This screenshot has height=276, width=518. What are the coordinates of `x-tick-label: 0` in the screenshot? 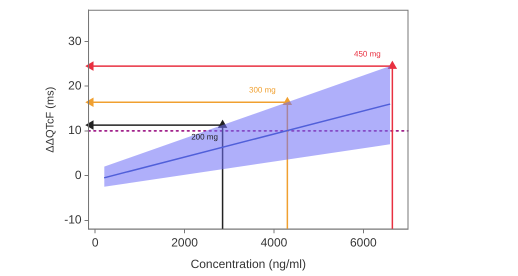 It's located at (95, 243).